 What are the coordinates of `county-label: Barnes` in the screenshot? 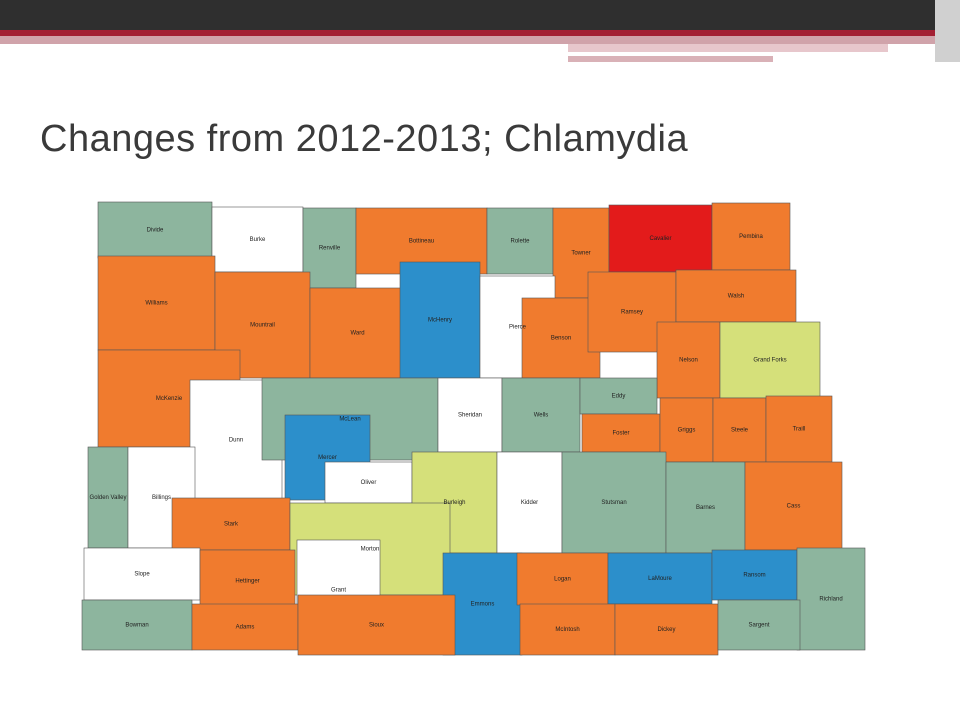 It's located at (705, 508).